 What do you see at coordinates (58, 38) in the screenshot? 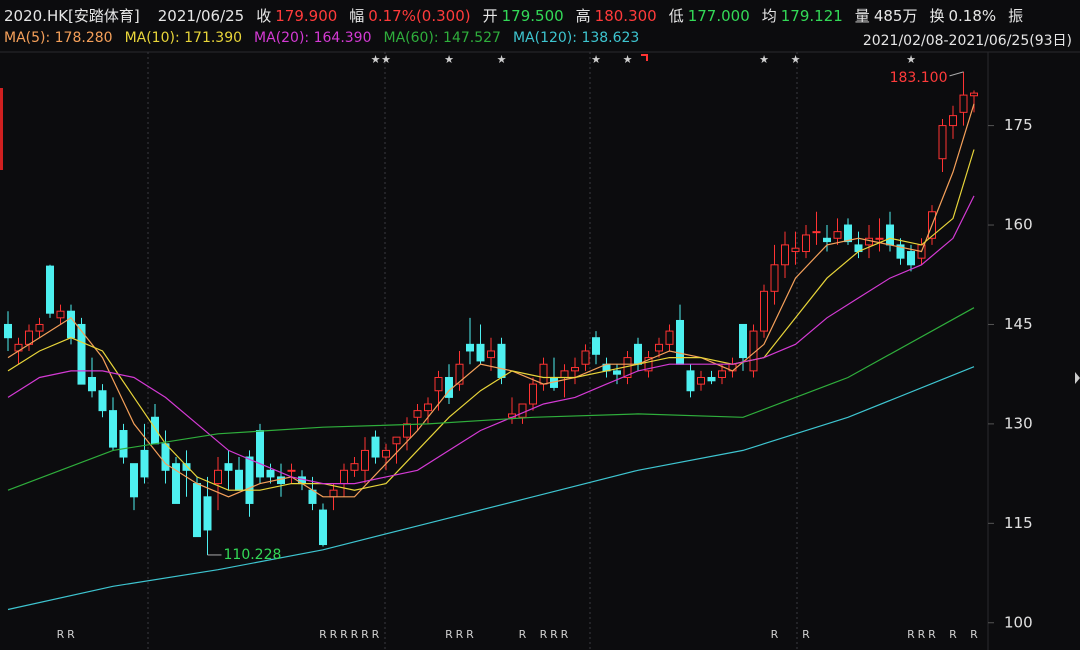
I see `legend-entry: MA(5): 178.280` at bounding box center [58, 38].